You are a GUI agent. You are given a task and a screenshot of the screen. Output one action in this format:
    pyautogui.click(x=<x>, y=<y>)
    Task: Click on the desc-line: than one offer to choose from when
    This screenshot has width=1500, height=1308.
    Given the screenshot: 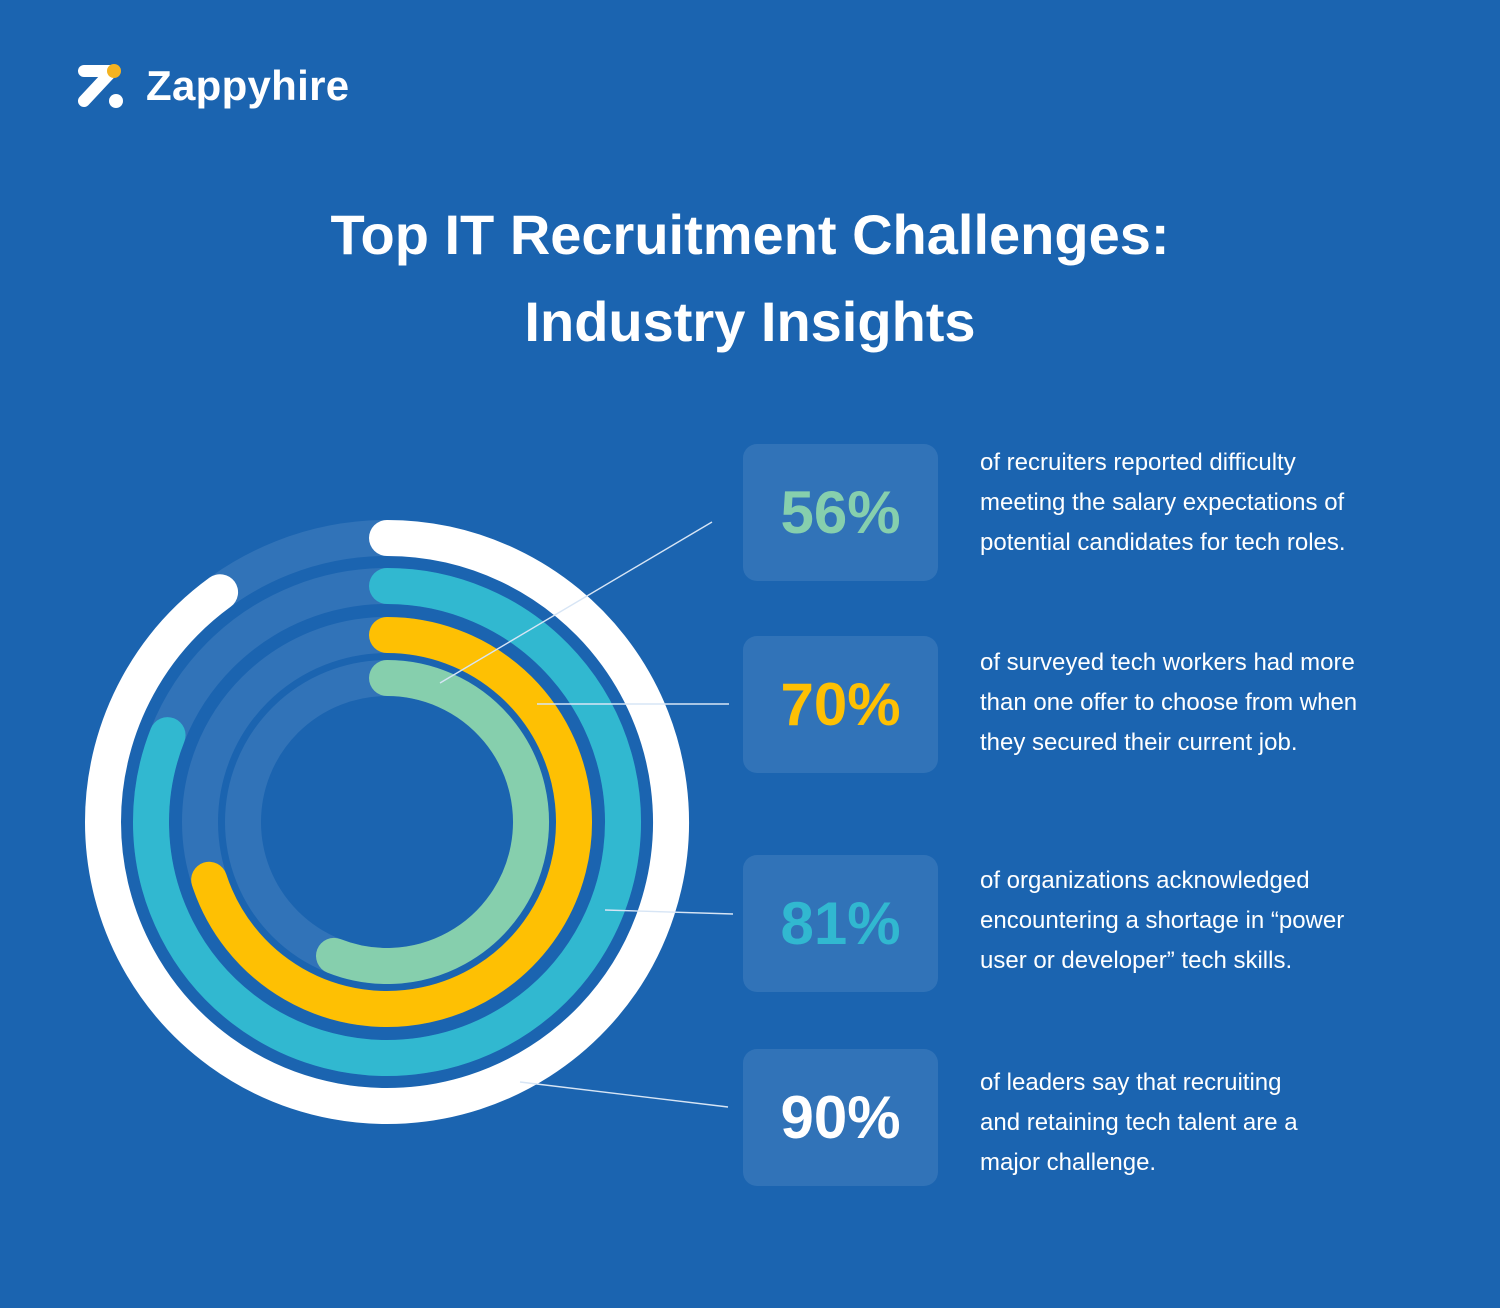 What is the action you would take?
    pyautogui.click(x=1169, y=702)
    